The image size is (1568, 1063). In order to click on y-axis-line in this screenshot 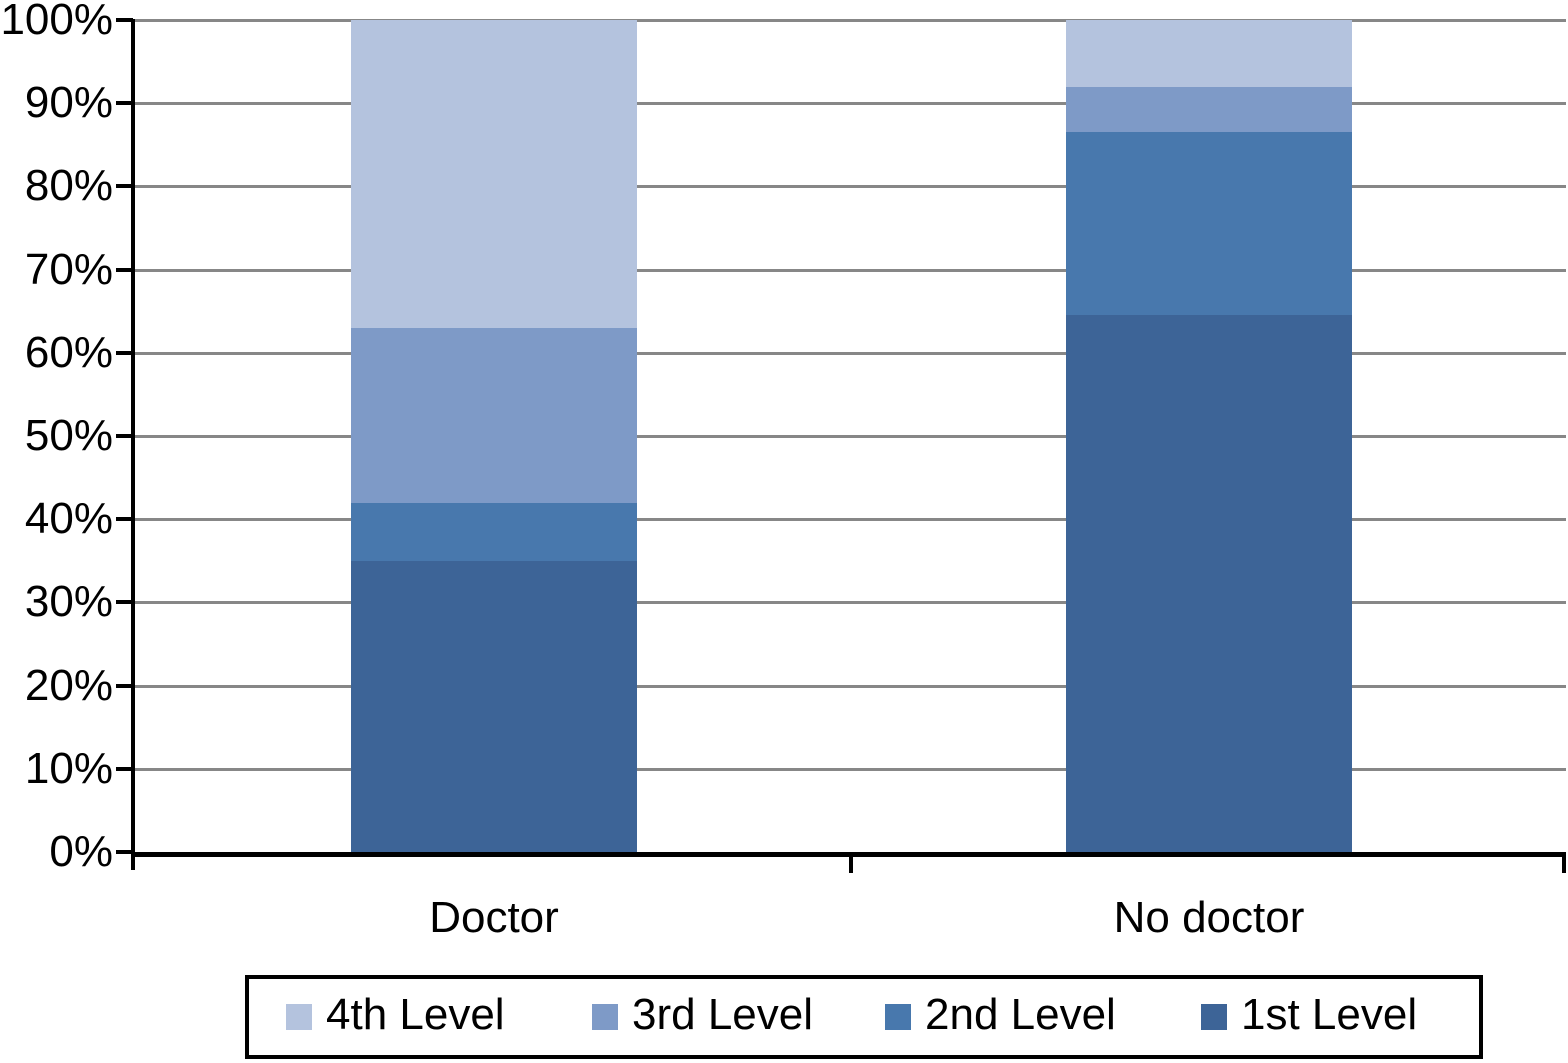, I will do `click(133, 444)`.